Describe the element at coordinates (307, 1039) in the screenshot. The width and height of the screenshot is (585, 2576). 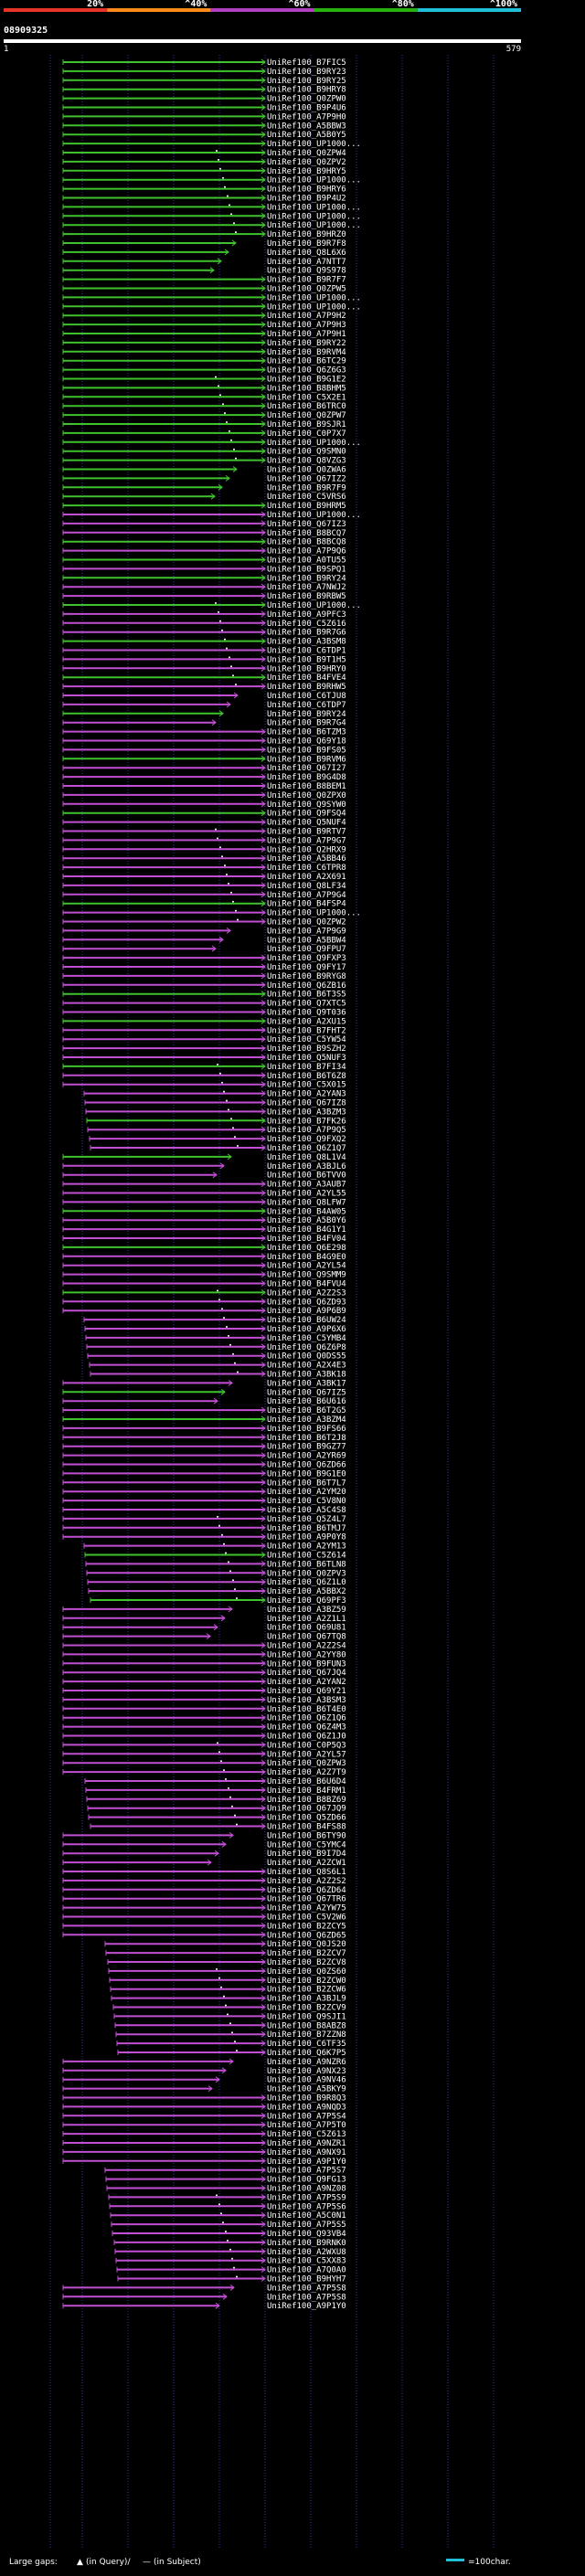
I see `hit-label: UniRef100_C5YW54` at that location.